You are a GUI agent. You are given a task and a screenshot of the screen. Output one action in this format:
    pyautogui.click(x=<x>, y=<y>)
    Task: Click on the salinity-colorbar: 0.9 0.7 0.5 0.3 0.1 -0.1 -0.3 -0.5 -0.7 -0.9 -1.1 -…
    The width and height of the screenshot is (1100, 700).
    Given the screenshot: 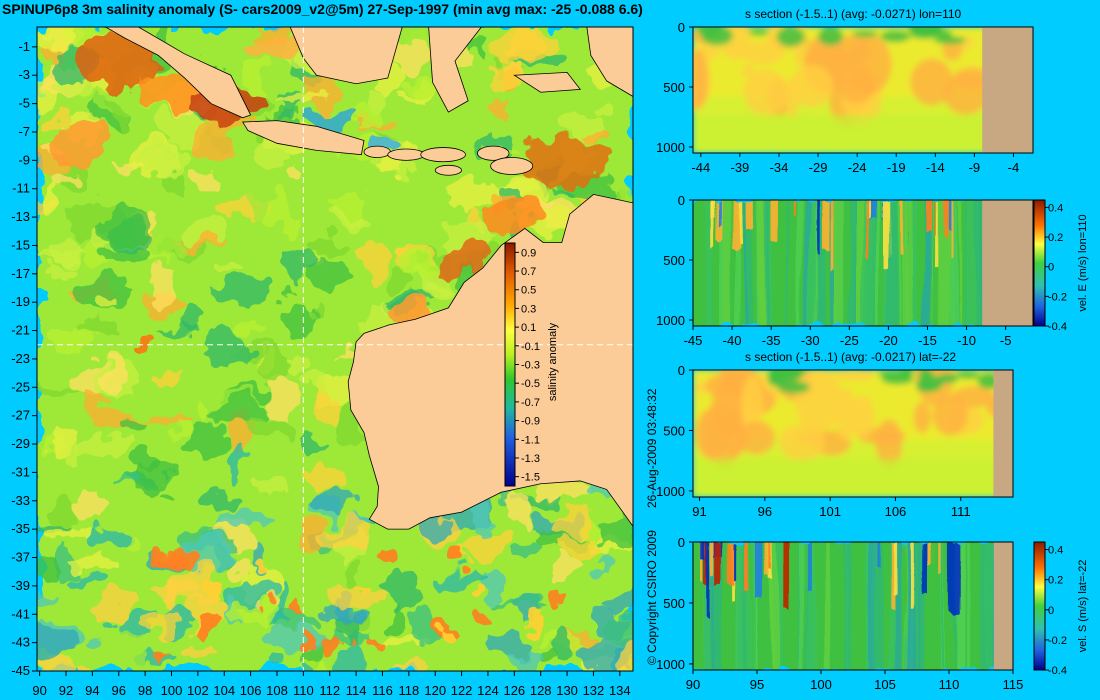 What is the action you would take?
    pyautogui.click(x=531, y=364)
    